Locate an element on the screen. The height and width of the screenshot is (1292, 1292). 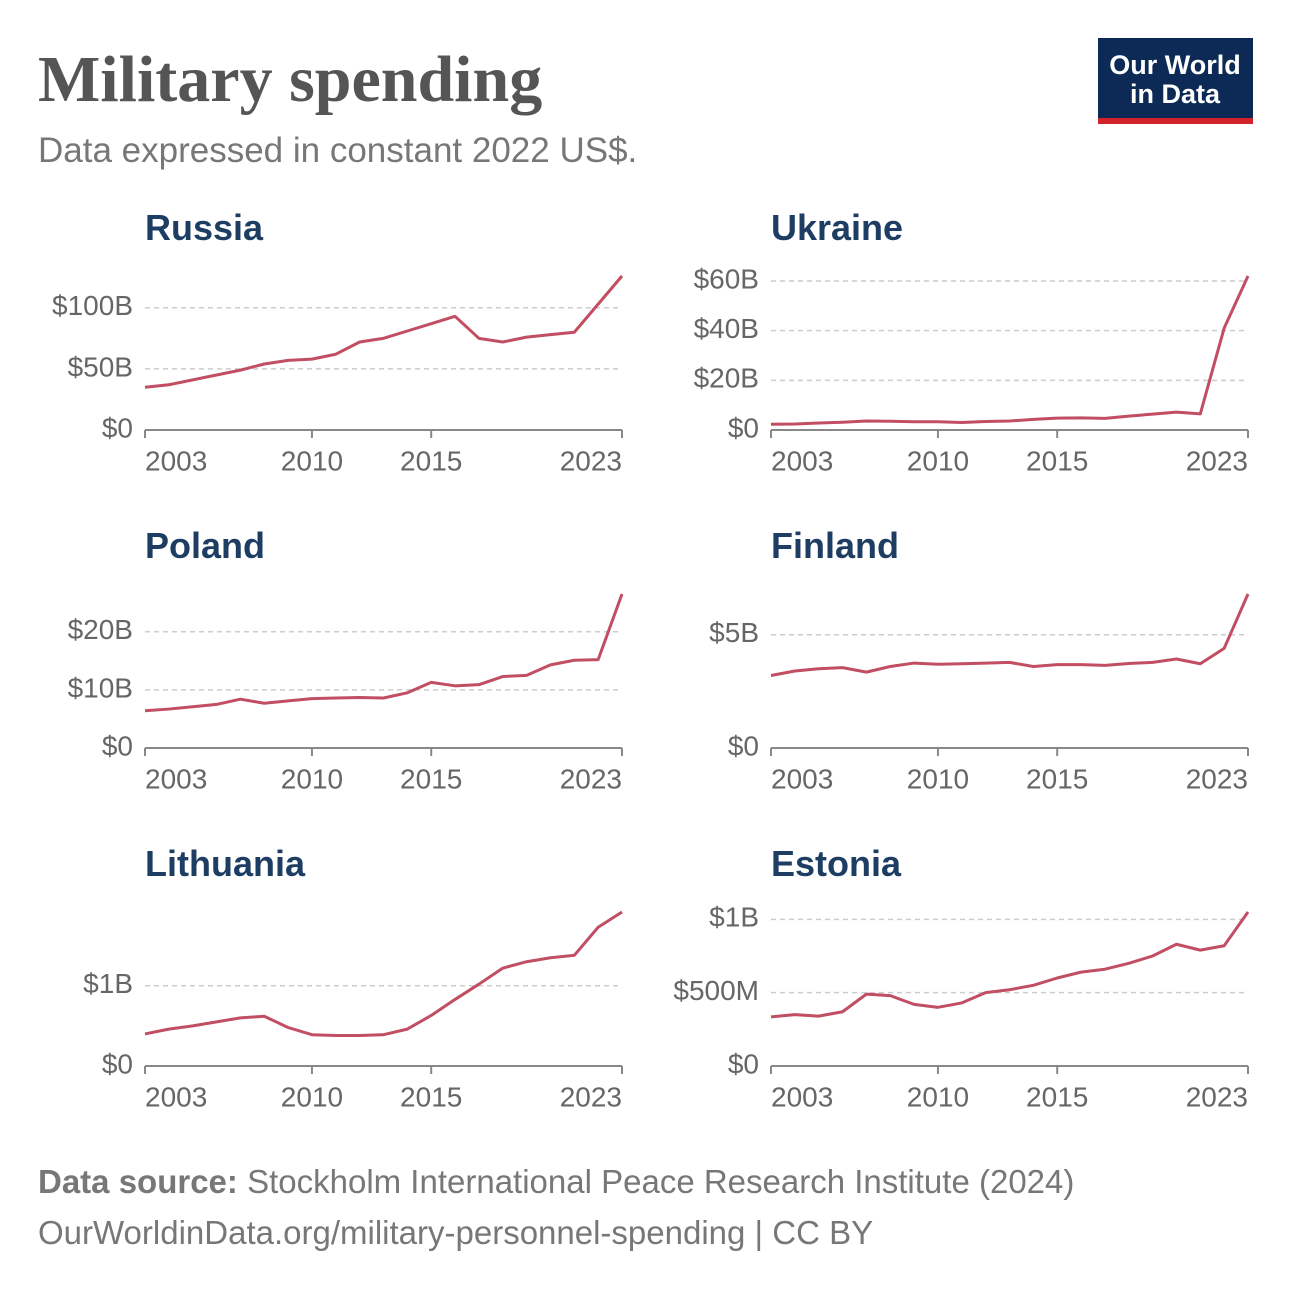
logo-box is located at coordinates (1175, 78).